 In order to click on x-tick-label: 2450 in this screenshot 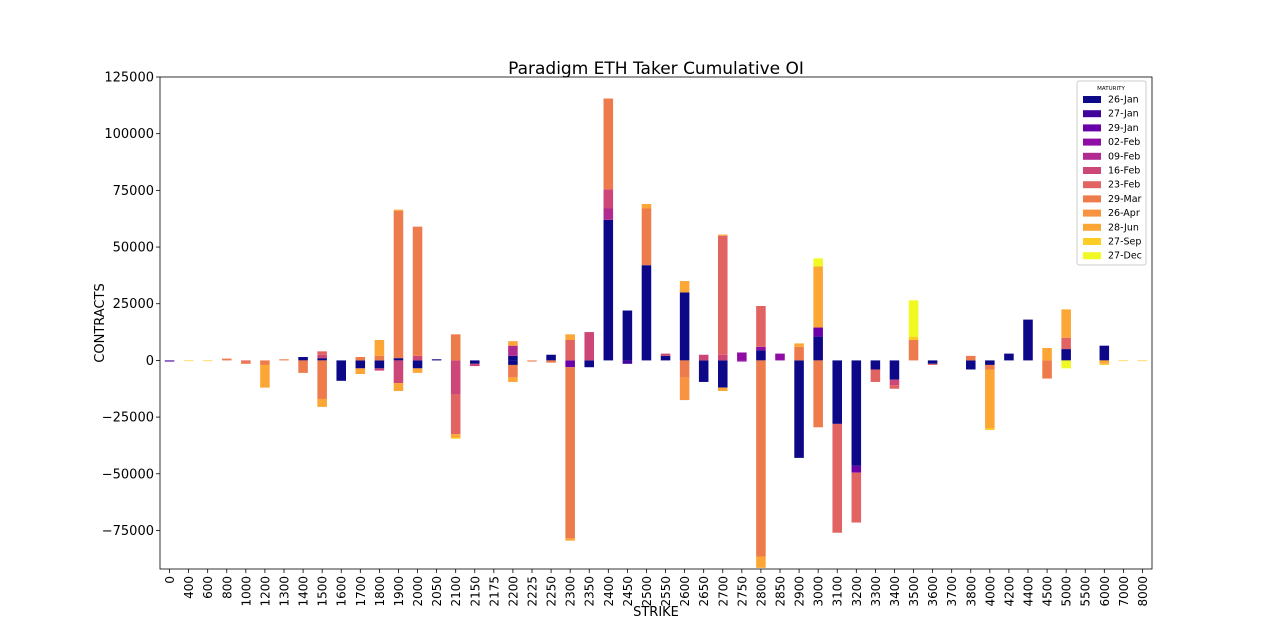, I will do `click(628, 591)`.